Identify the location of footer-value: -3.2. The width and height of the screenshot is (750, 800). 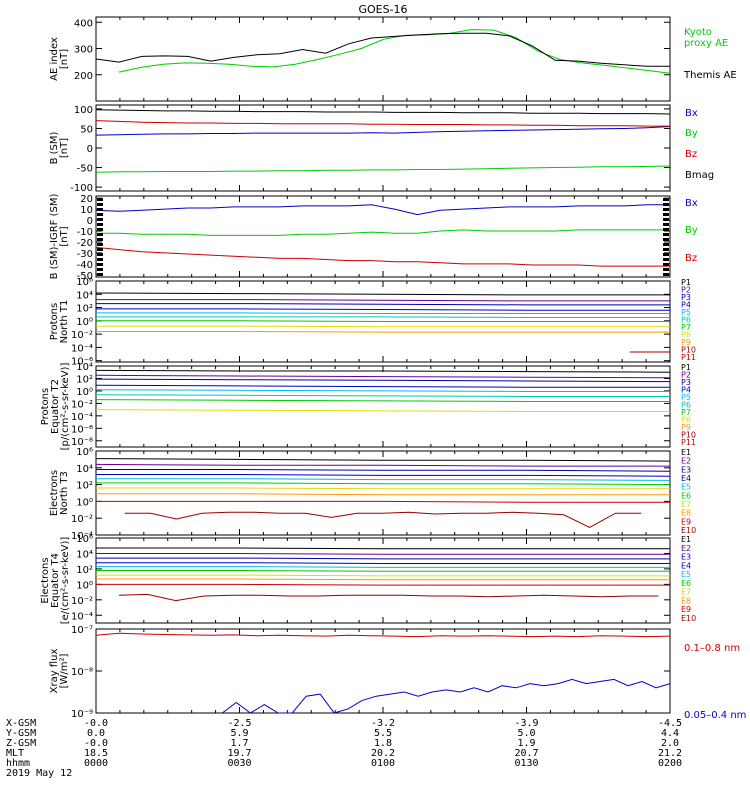
(383, 723).